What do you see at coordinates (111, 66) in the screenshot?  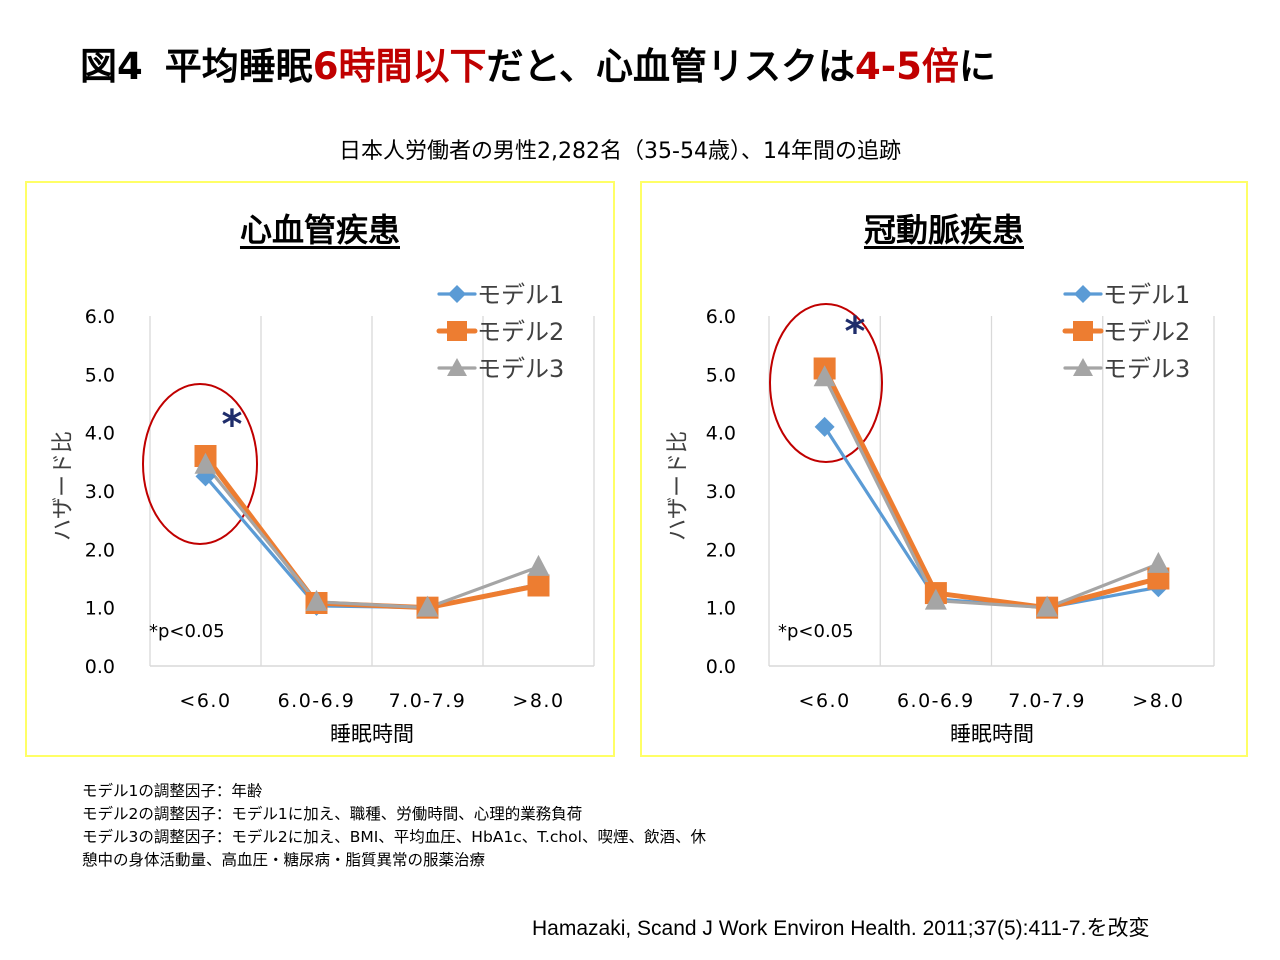 I see `figure-number: 図4` at bounding box center [111, 66].